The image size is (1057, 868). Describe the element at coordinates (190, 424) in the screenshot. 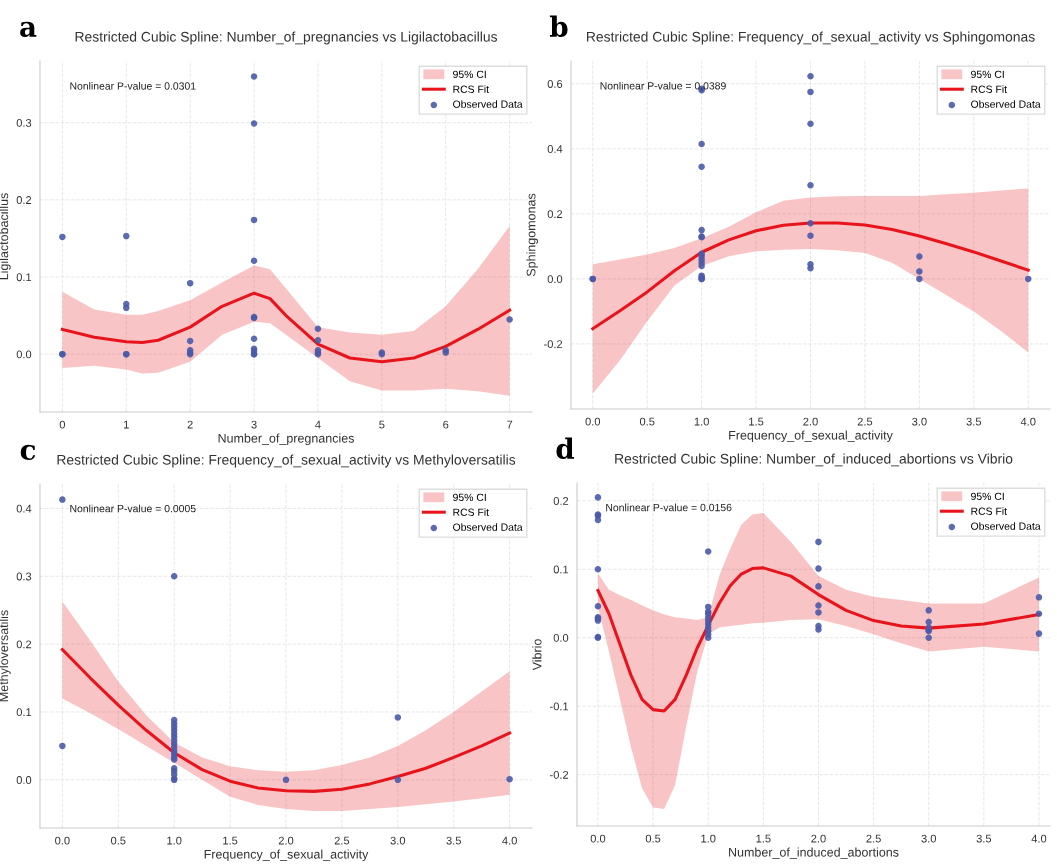

I see `x-tick-label: 2` at that location.